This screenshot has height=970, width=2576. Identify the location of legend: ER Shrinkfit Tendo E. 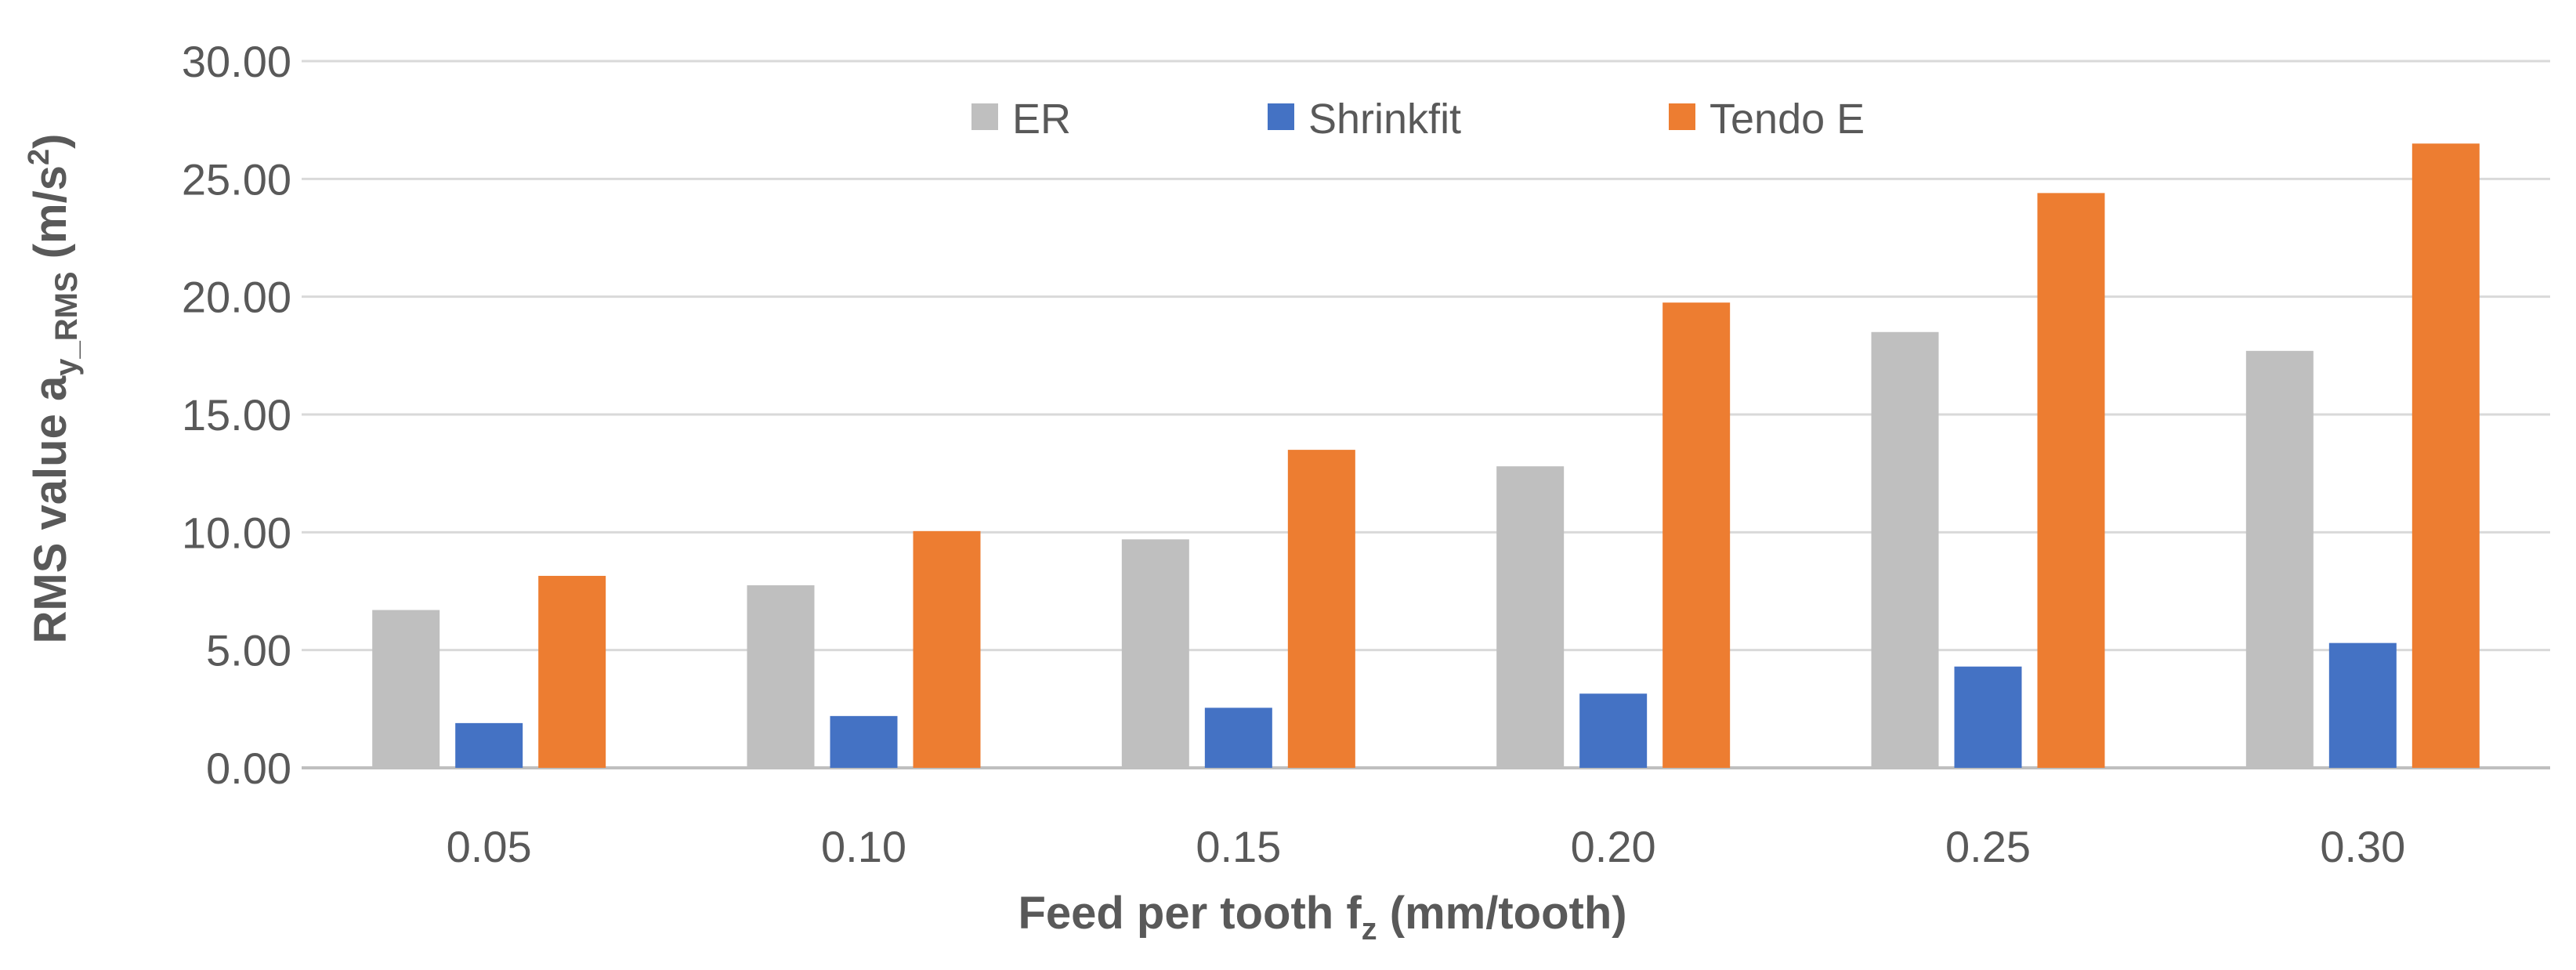
(1418, 119).